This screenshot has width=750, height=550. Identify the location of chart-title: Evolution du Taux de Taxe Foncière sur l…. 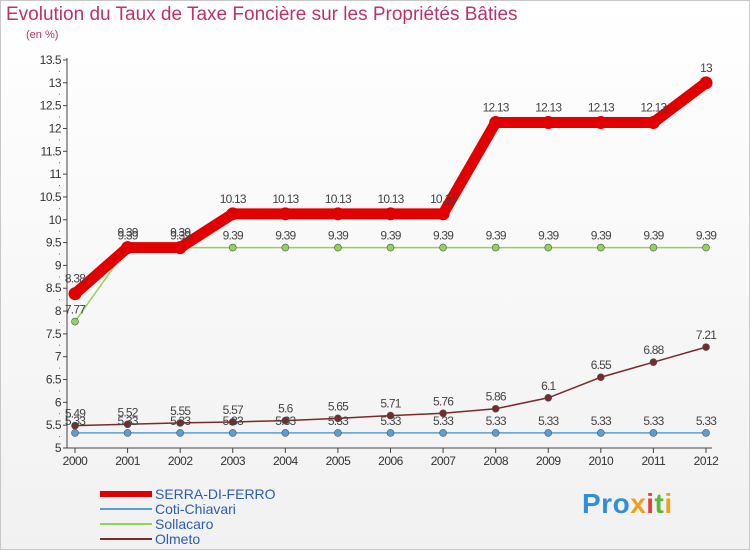
(262, 14).